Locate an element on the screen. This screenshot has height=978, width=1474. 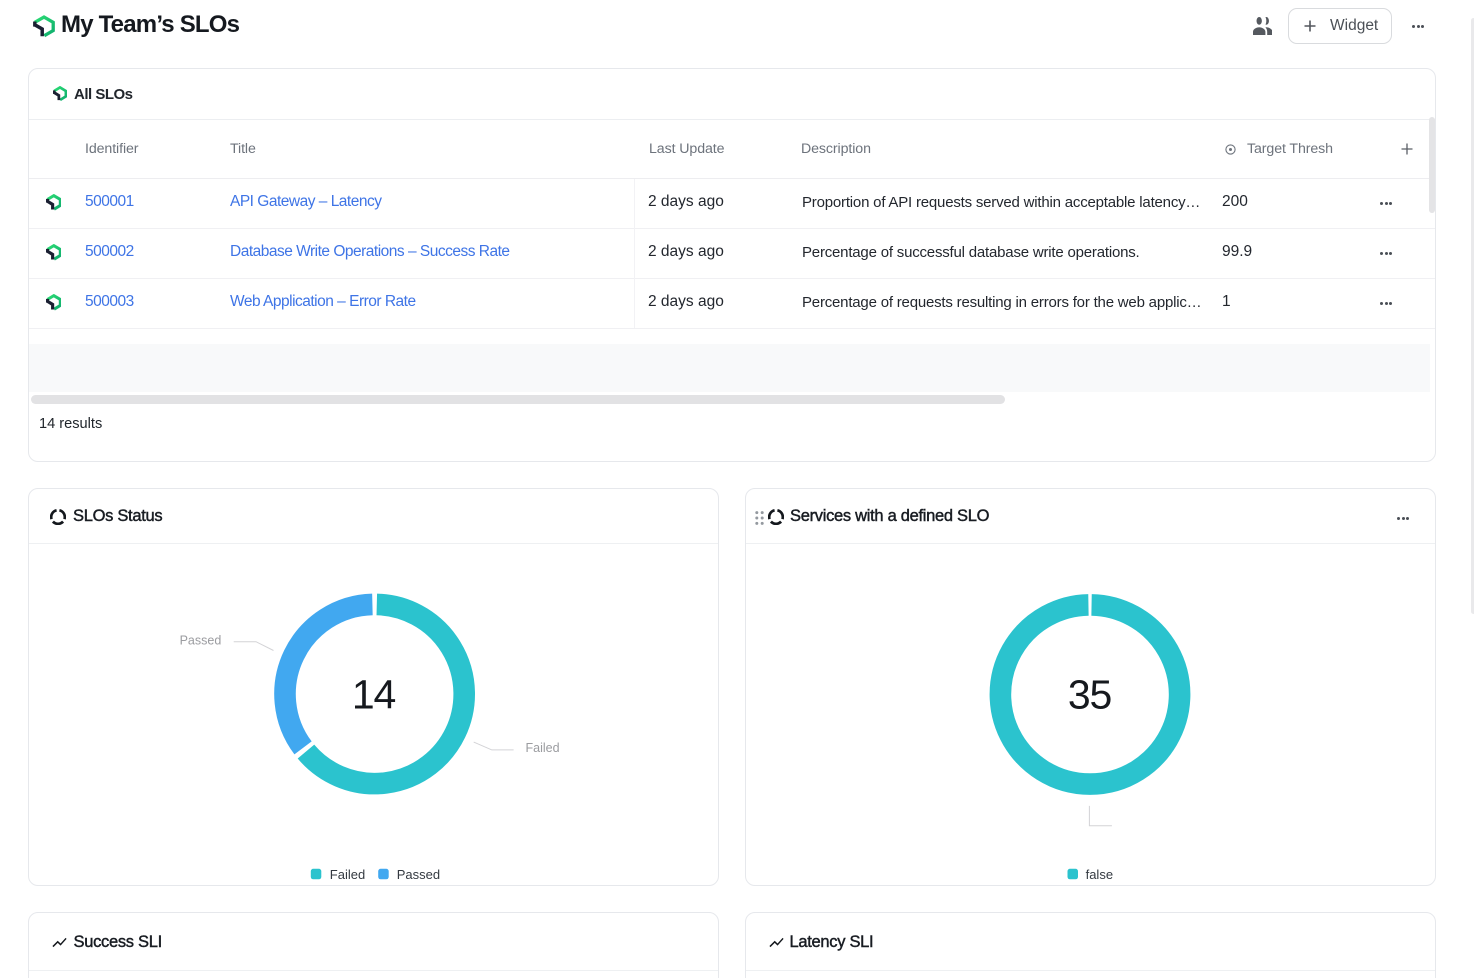
svg-text: 14 is located at coordinates (374, 695).